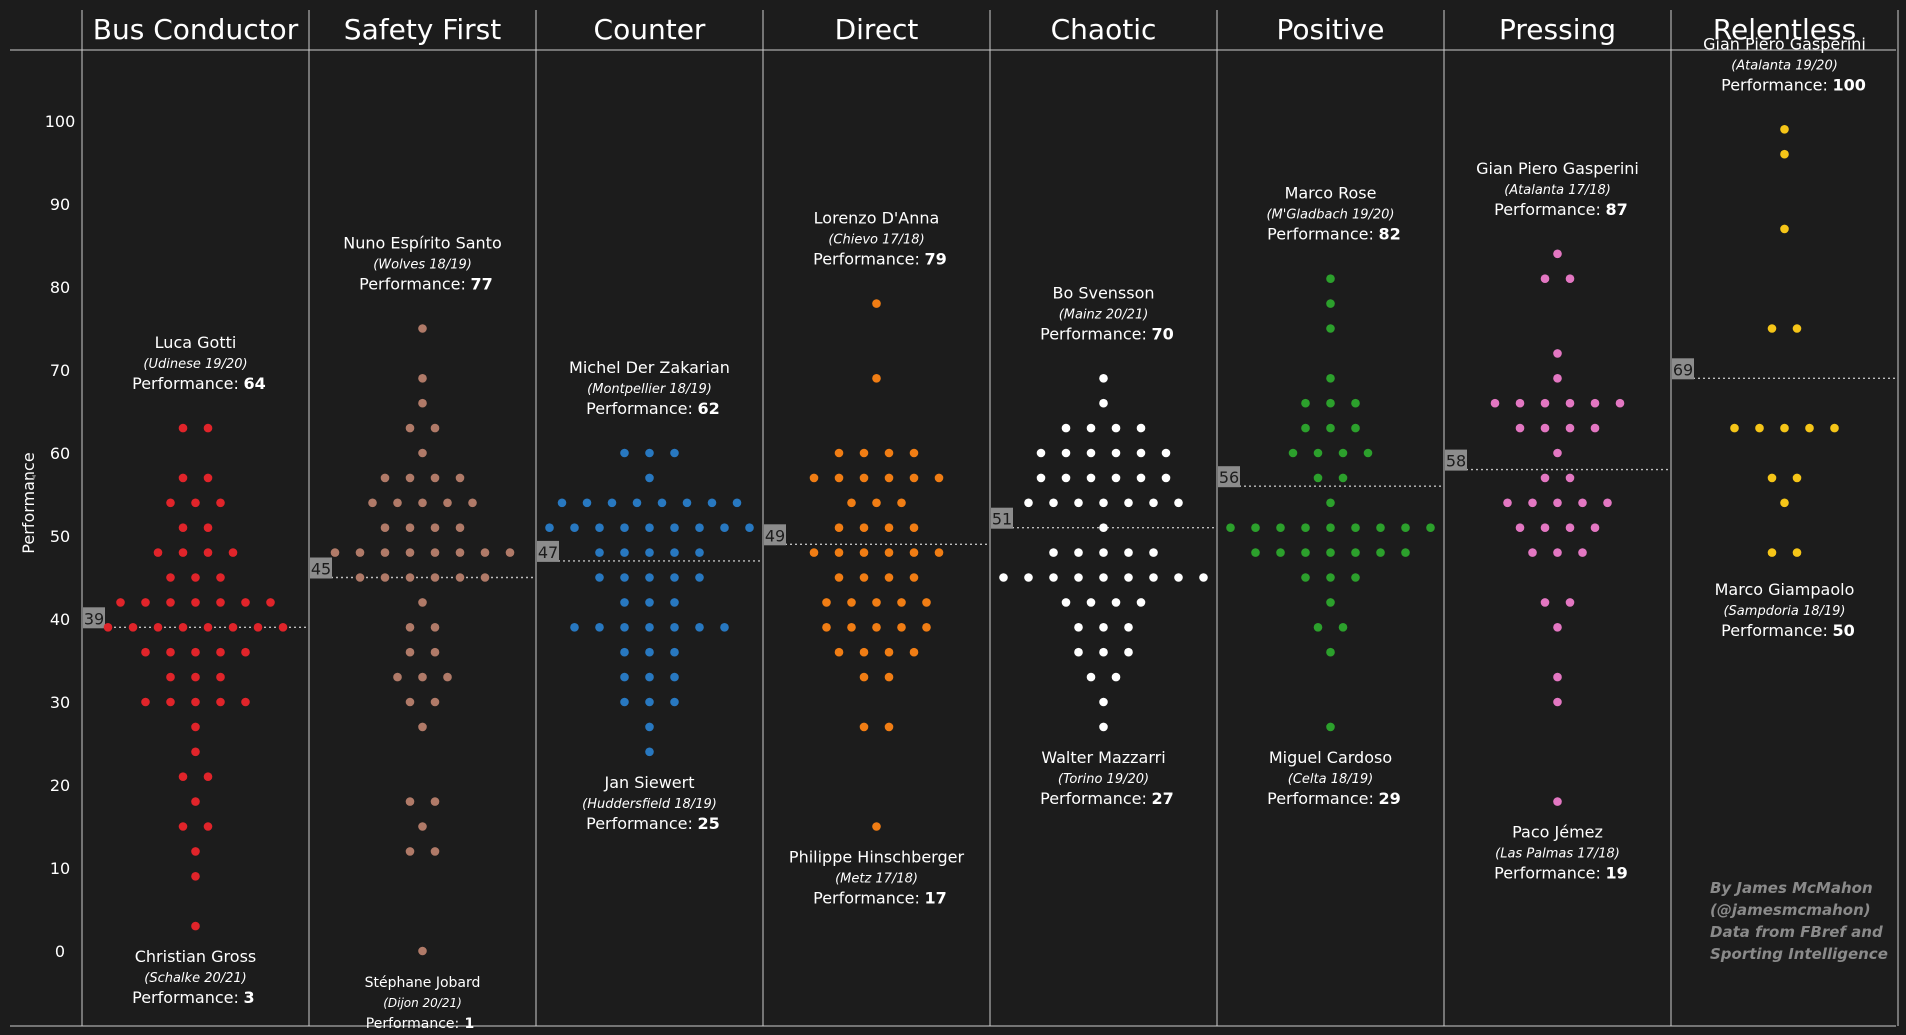  What do you see at coordinates (649, 804) in the screenshot?
I see `bottom-manager-club: (Huddersfield 18/19)` at bounding box center [649, 804].